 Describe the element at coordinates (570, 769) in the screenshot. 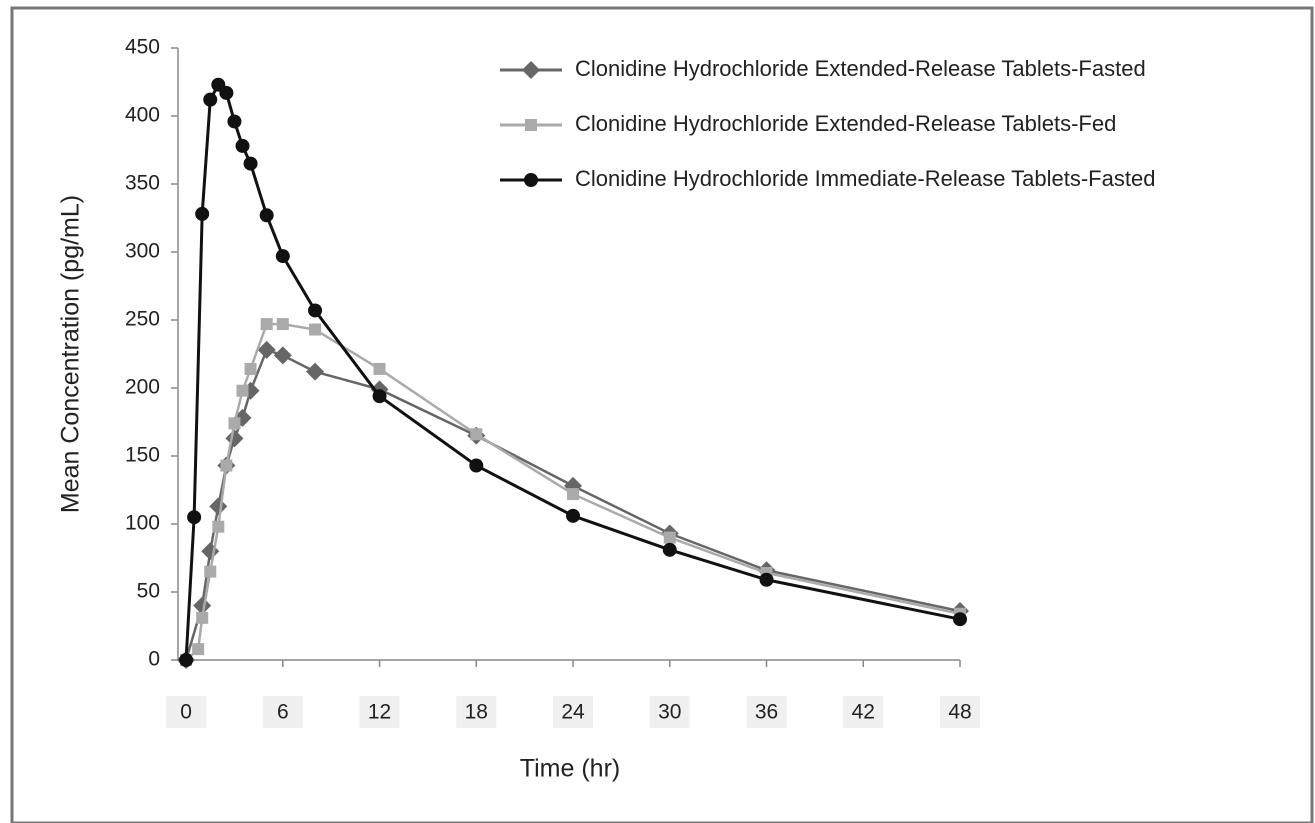

I see `x-axis-title: Time (hr)` at that location.